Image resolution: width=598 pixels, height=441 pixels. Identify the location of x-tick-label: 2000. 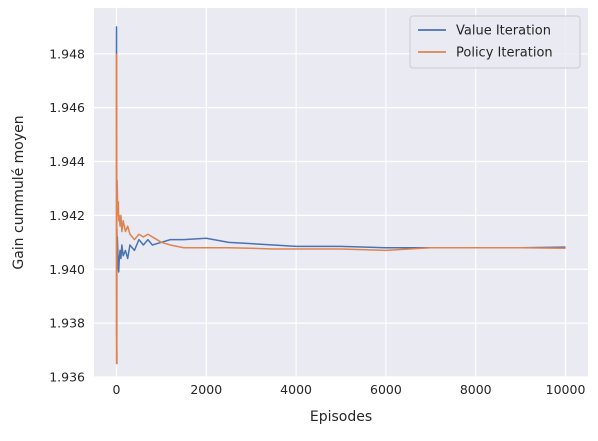
(206, 389).